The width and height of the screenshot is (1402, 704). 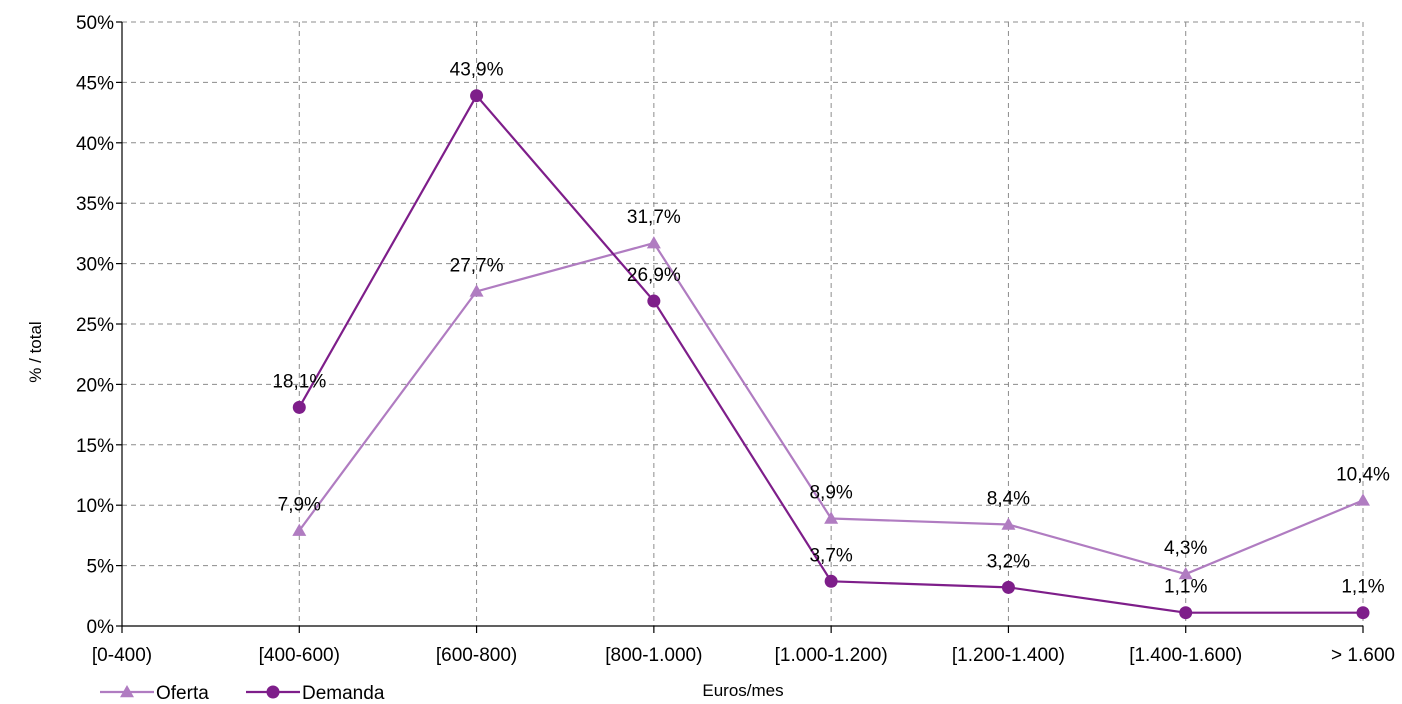 What do you see at coordinates (101, 567) in the screenshot?
I see `y-tick-label: 5%` at bounding box center [101, 567].